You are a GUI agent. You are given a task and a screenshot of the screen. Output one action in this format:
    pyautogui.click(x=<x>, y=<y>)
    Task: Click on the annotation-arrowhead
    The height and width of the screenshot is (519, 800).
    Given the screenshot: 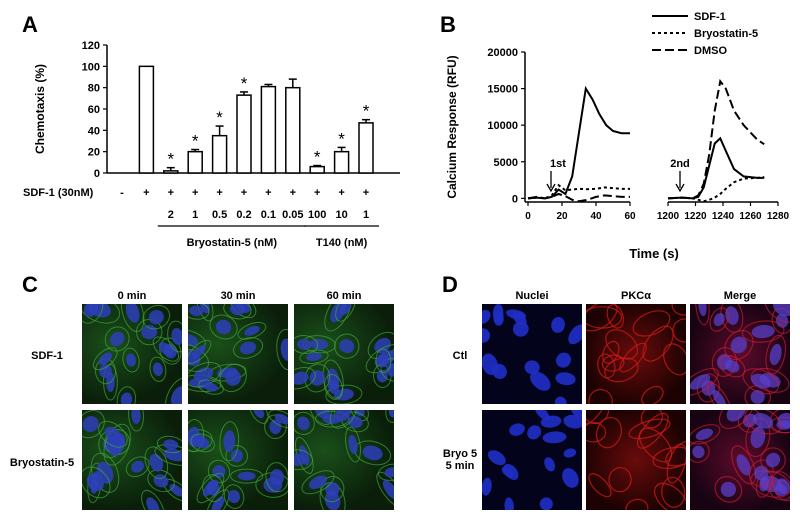 What is the action you would take?
    pyautogui.click(x=680, y=188)
    